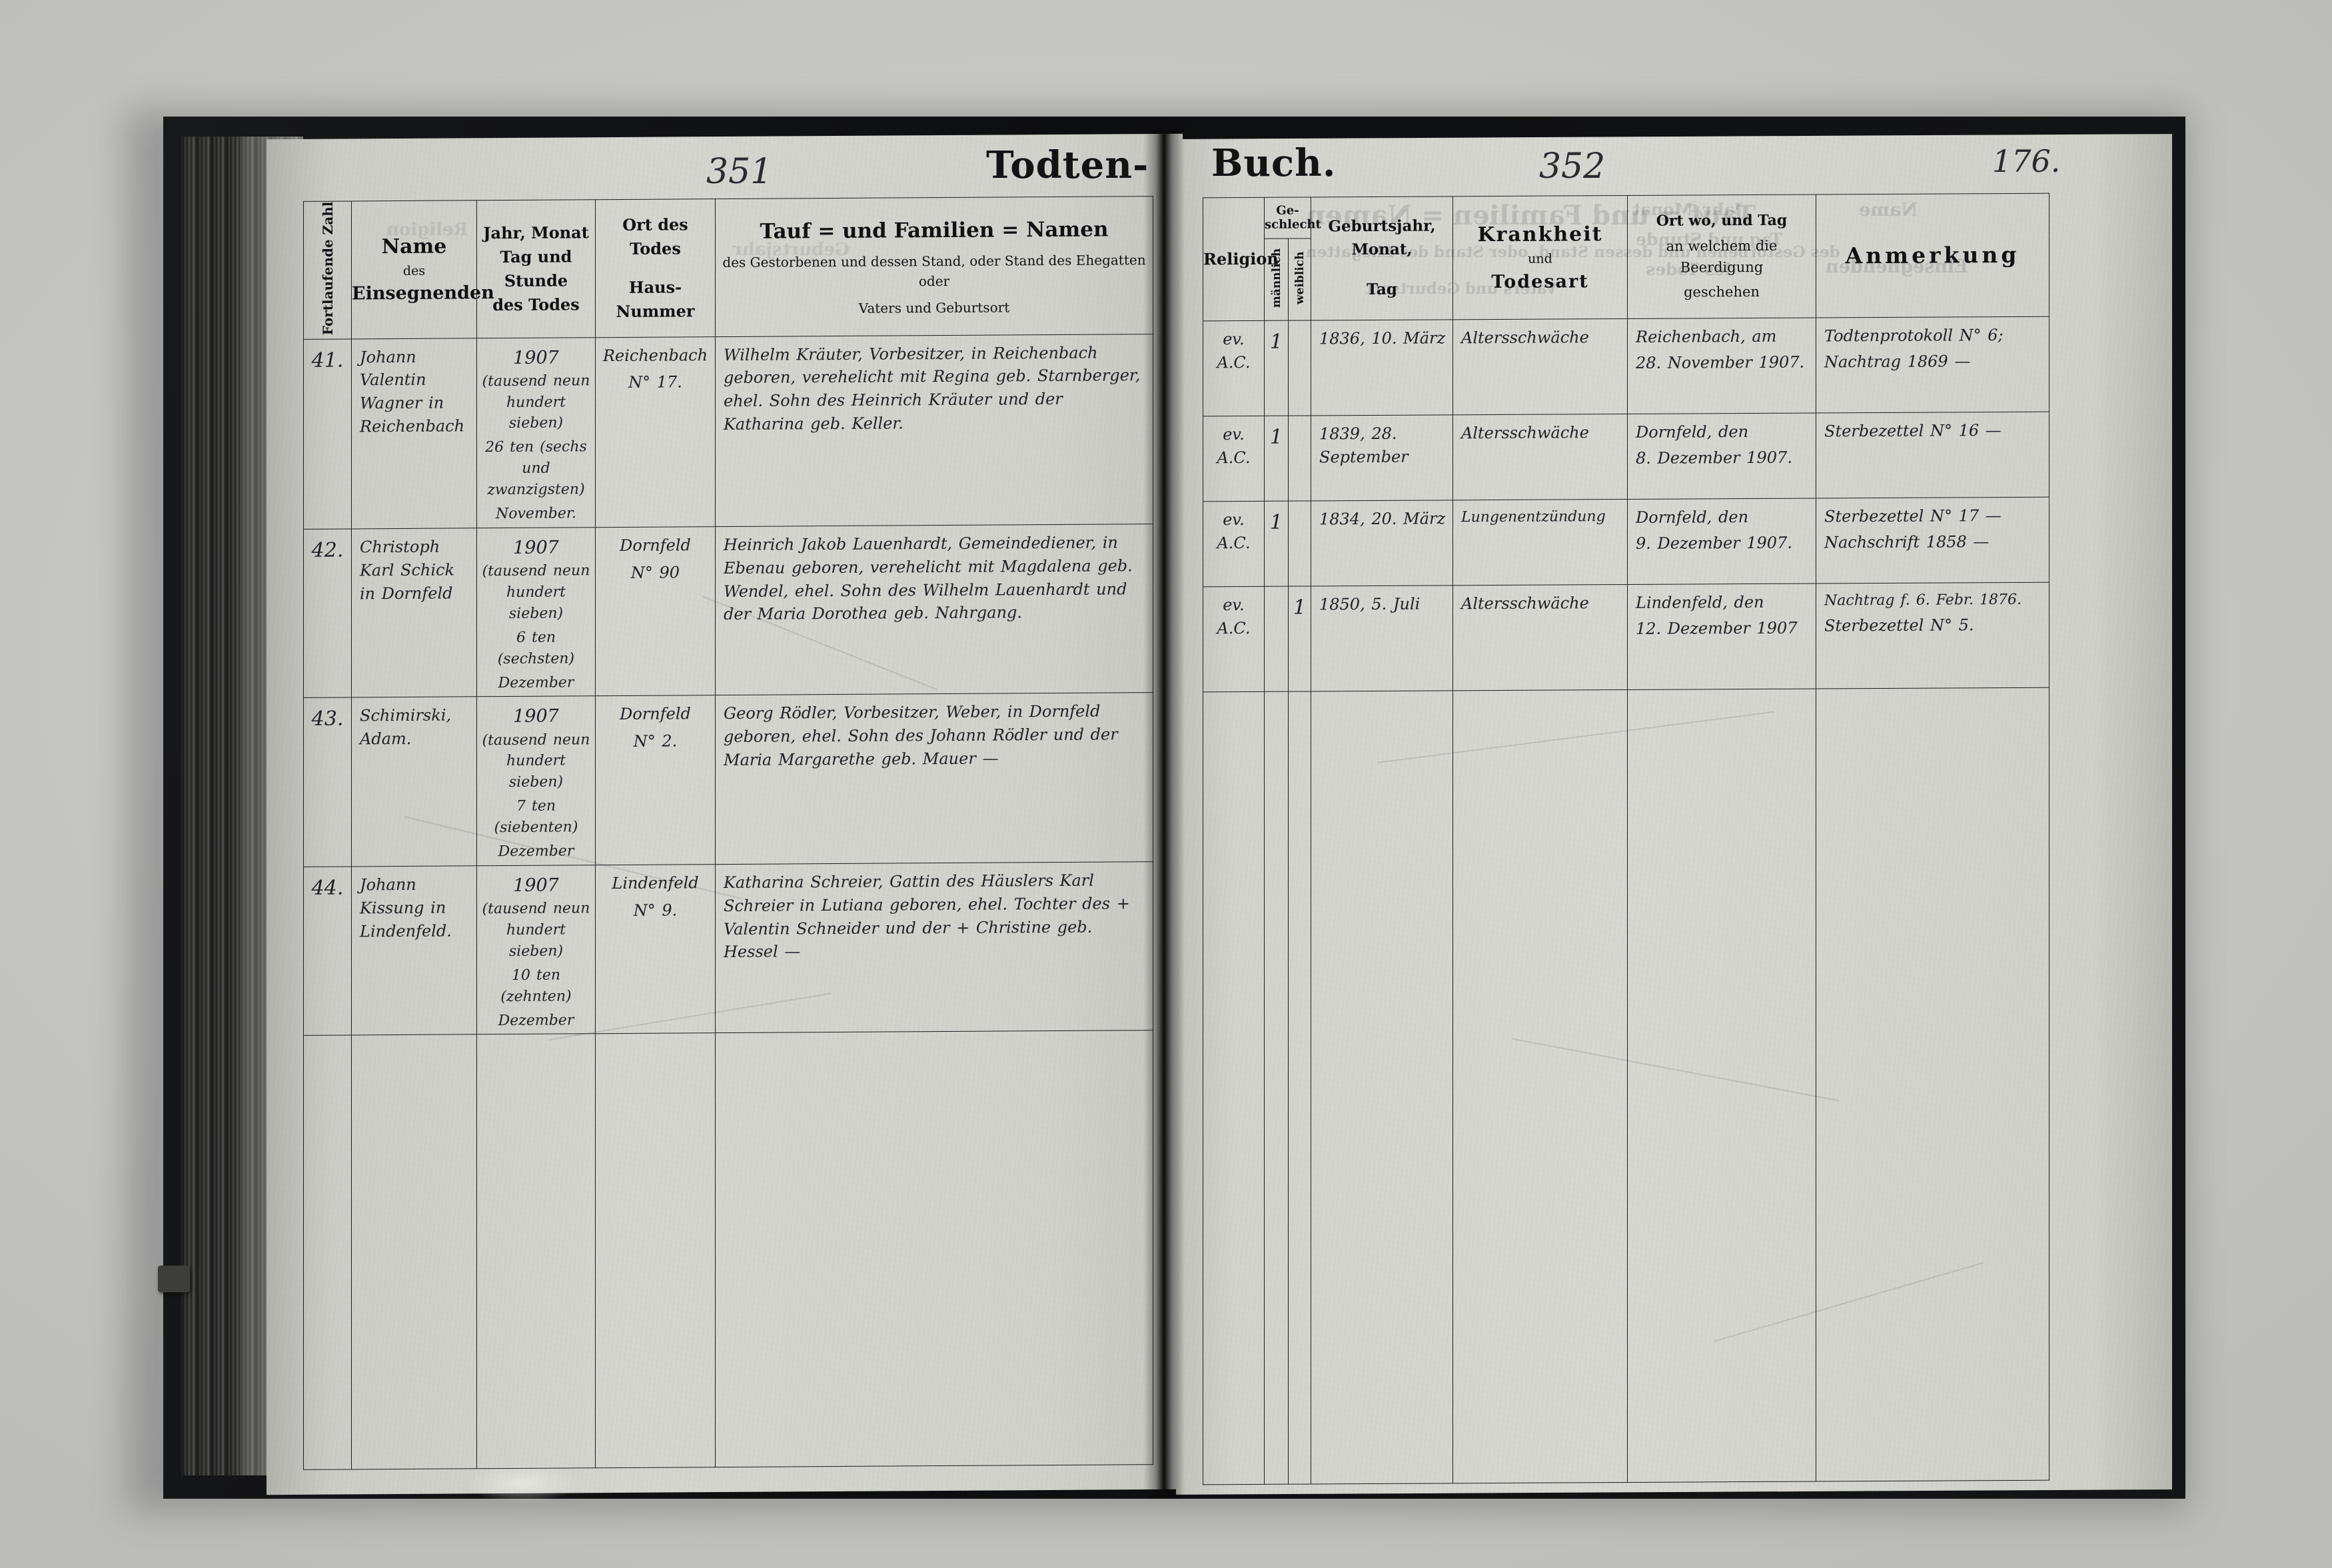  I want to click on col-header-death-place: Ort des Todes Haus-Nummer, so click(655, 268).